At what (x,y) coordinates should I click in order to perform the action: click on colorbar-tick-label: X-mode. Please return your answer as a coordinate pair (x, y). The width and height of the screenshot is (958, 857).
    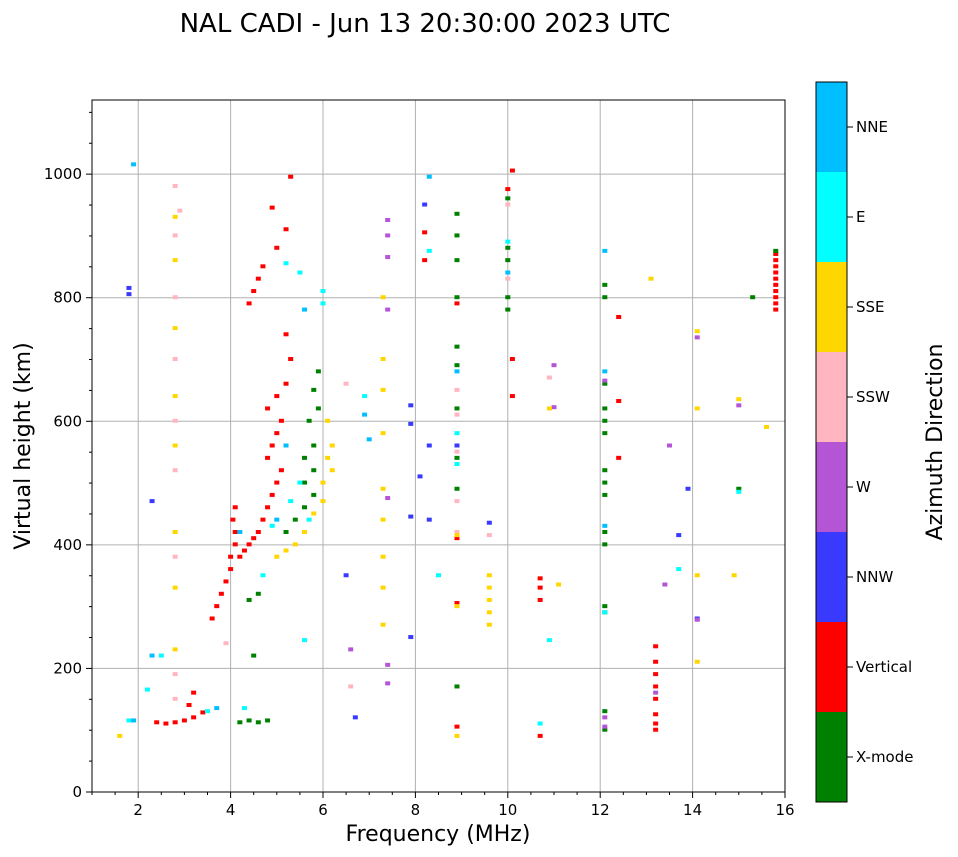
    Looking at the image, I should click on (884, 757).